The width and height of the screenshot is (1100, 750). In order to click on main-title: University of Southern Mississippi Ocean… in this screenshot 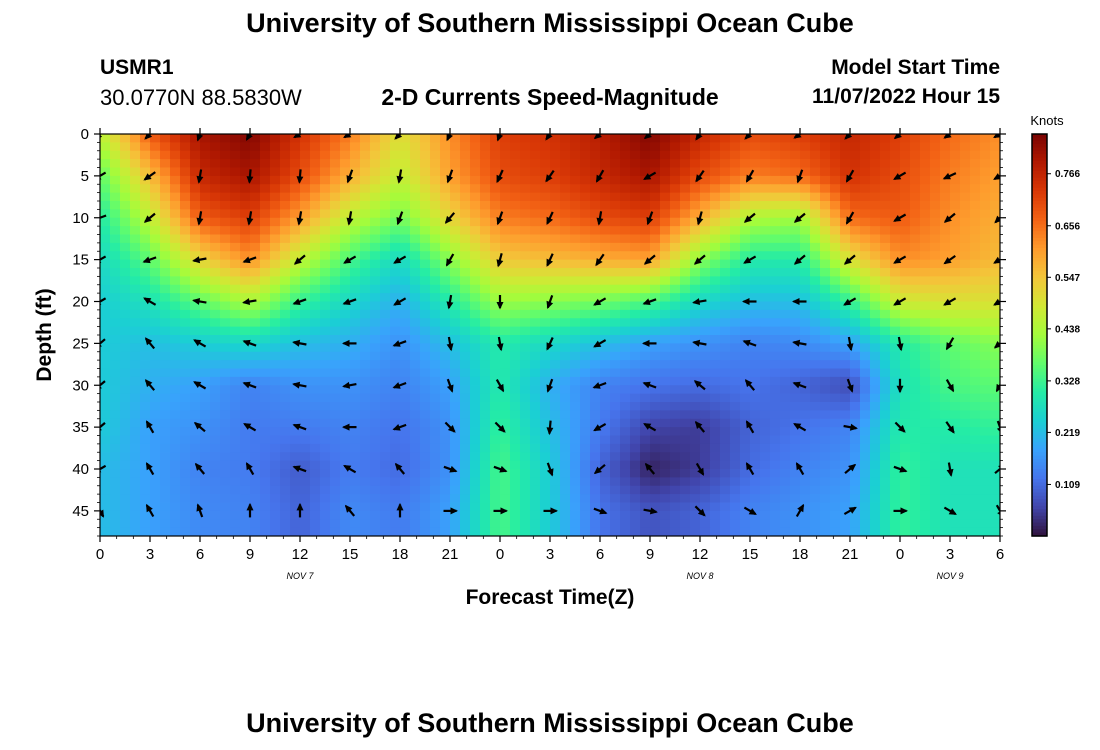, I will do `click(550, 23)`.